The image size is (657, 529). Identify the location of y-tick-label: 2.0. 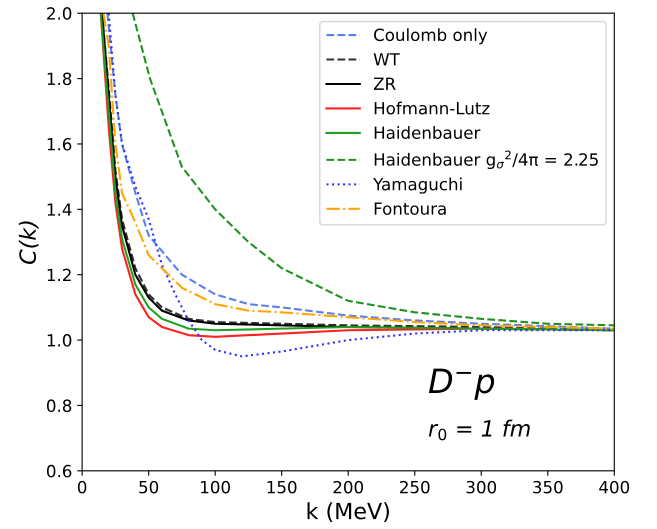
(59, 13).